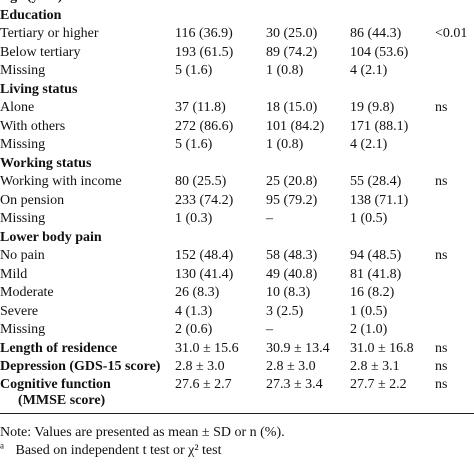  I want to click on total-value: 193 (61.5), so click(204, 52).